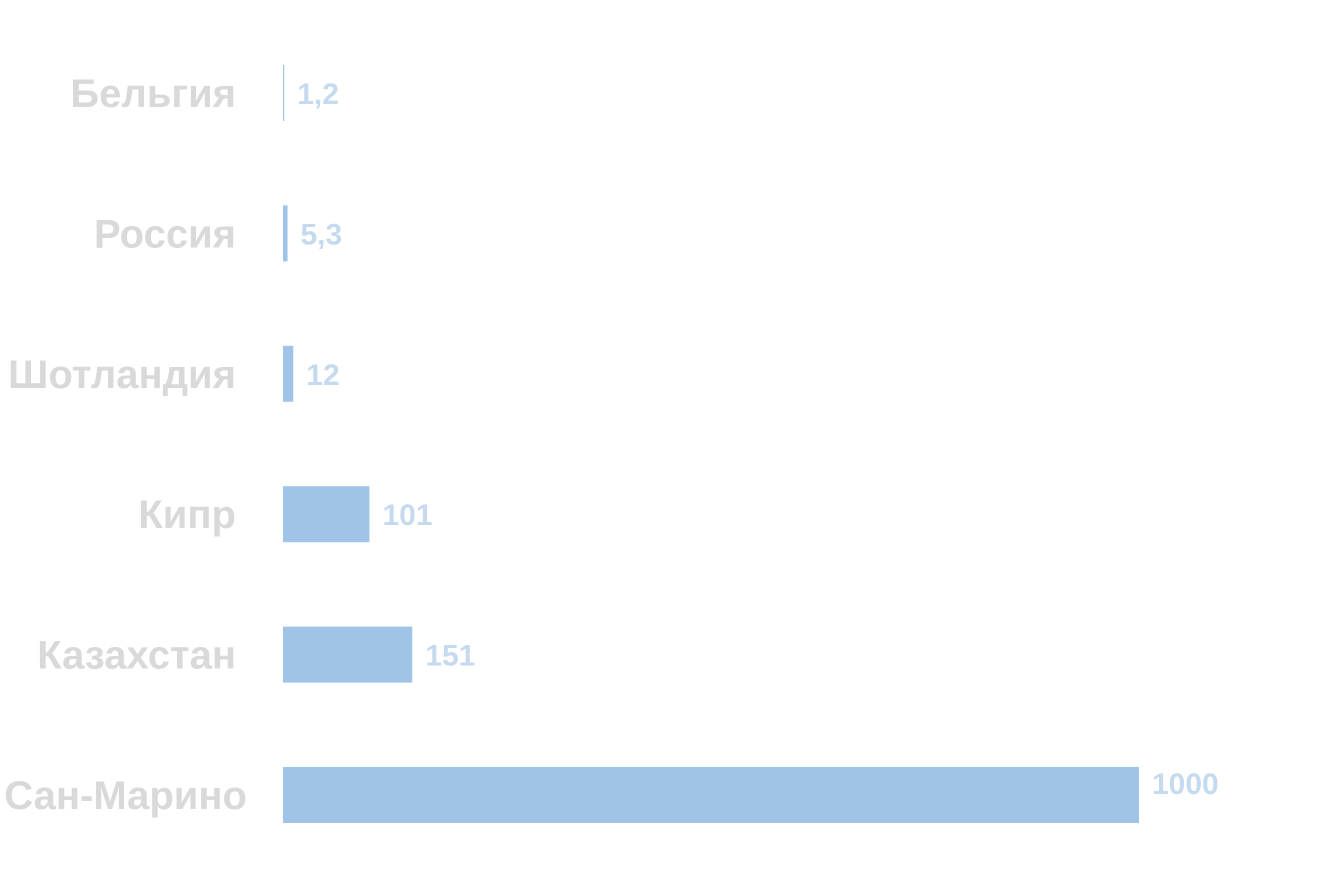 Image resolution: width=1334 pixels, height=894 pixels. What do you see at coordinates (125, 796) in the screenshot?
I see `category-label: Сан-Марино` at bounding box center [125, 796].